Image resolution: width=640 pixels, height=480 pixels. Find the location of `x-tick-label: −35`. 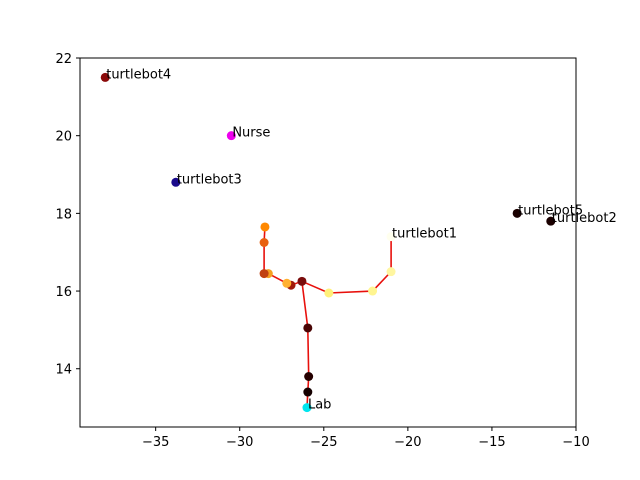

x-tick-label: −35 is located at coordinates (155, 442).